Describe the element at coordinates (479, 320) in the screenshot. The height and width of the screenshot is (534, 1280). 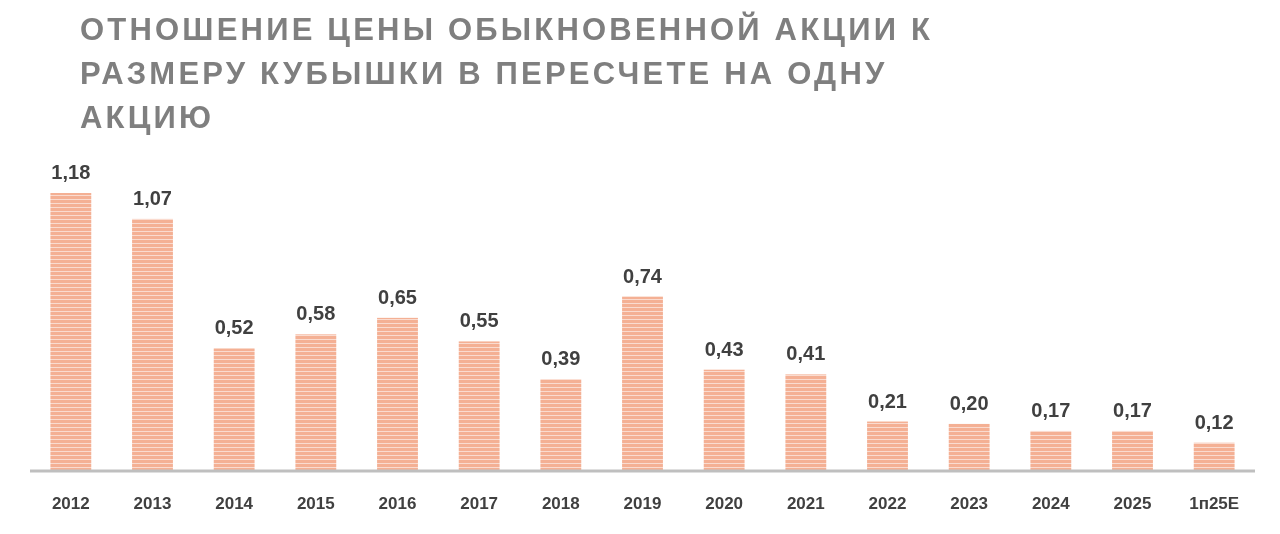
I see `data-label: 0,55` at that location.